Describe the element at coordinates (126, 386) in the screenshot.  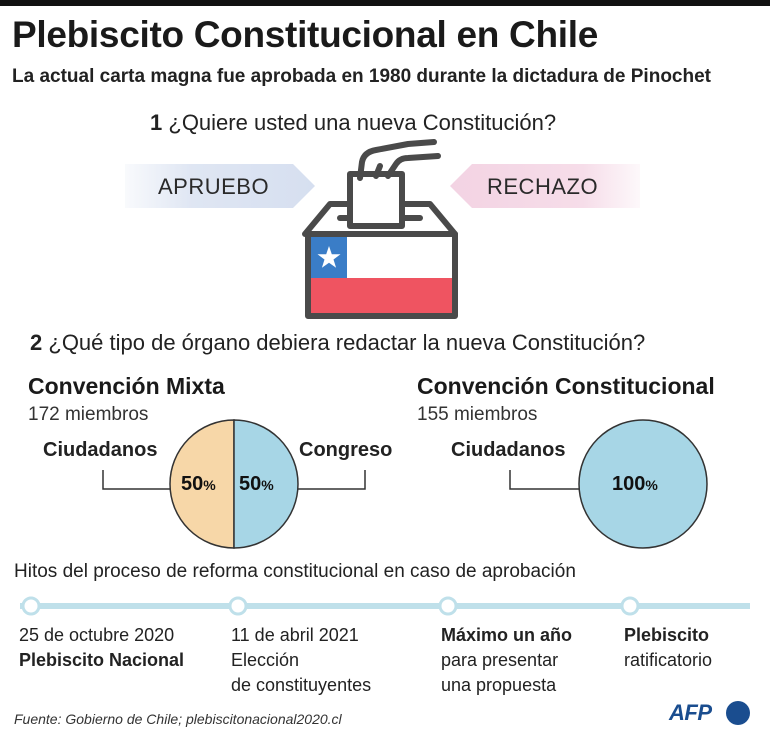
I see `mixta-title: Convención Mixta` at that location.